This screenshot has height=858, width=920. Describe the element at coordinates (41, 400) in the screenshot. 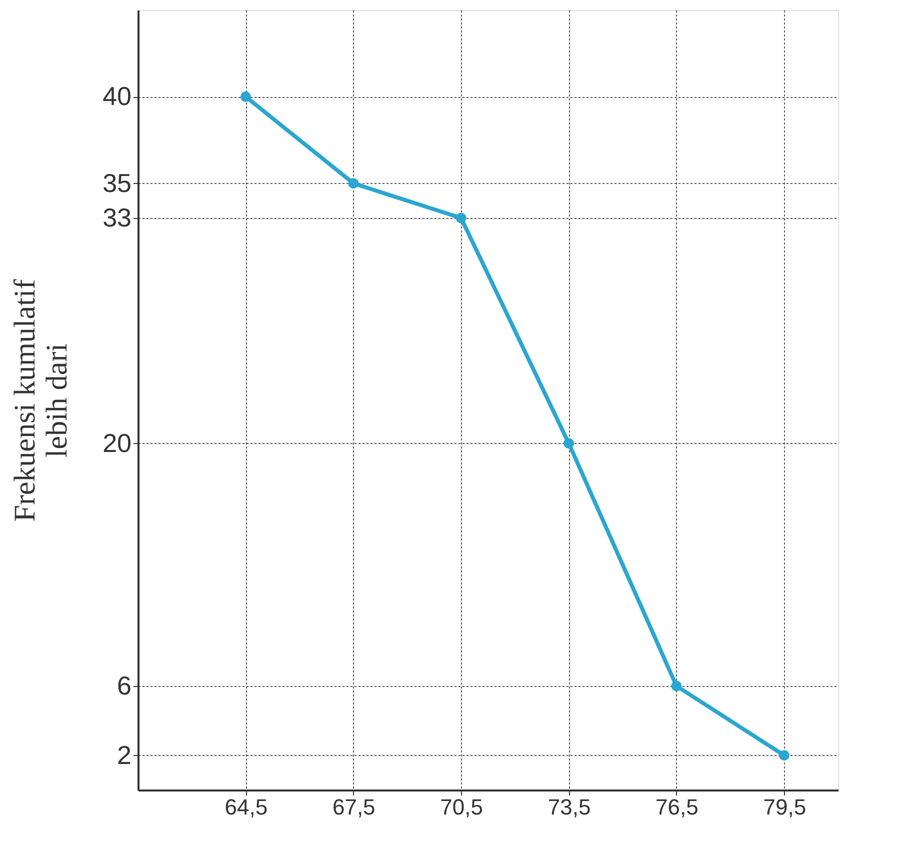

I see `y-axis-title: Frekuensi kumulatif lebih dari` at that location.